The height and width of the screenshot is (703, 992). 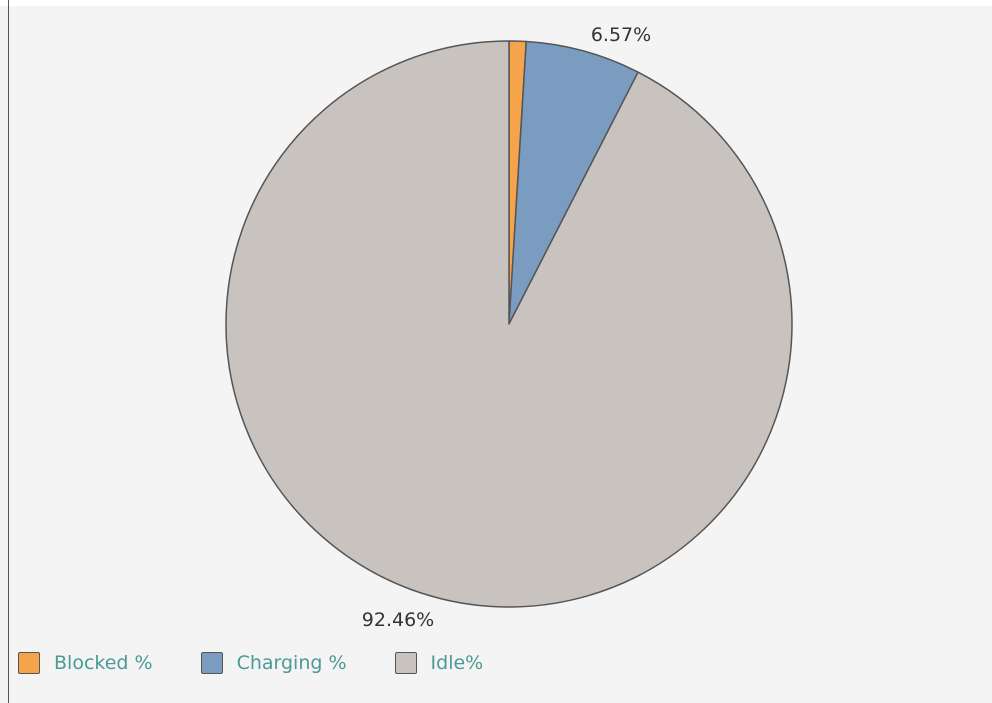 What do you see at coordinates (457, 663) in the screenshot?
I see `legend-label-idle: Idle%` at bounding box center [457, 663].